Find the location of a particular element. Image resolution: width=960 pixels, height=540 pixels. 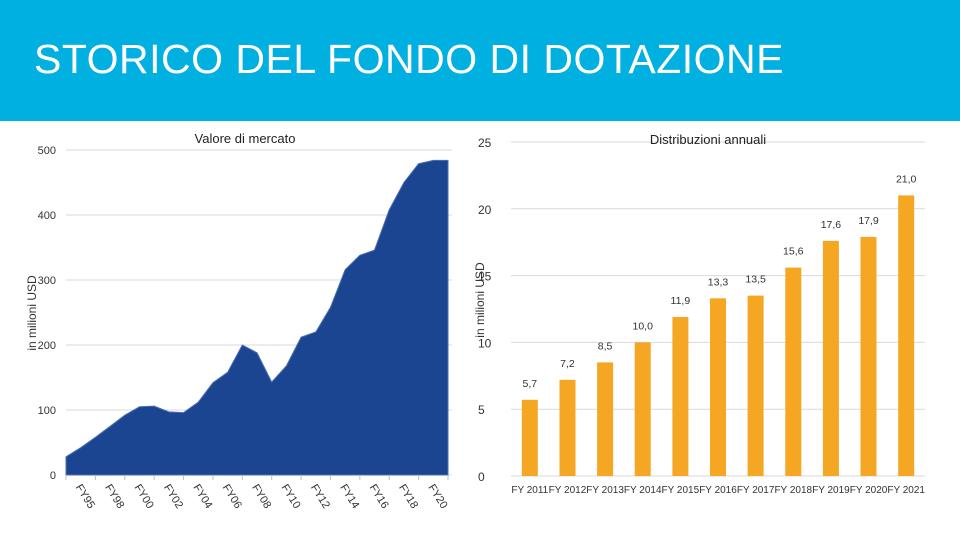

x-tick-label: FY08 is located at coordinates (261, 496).